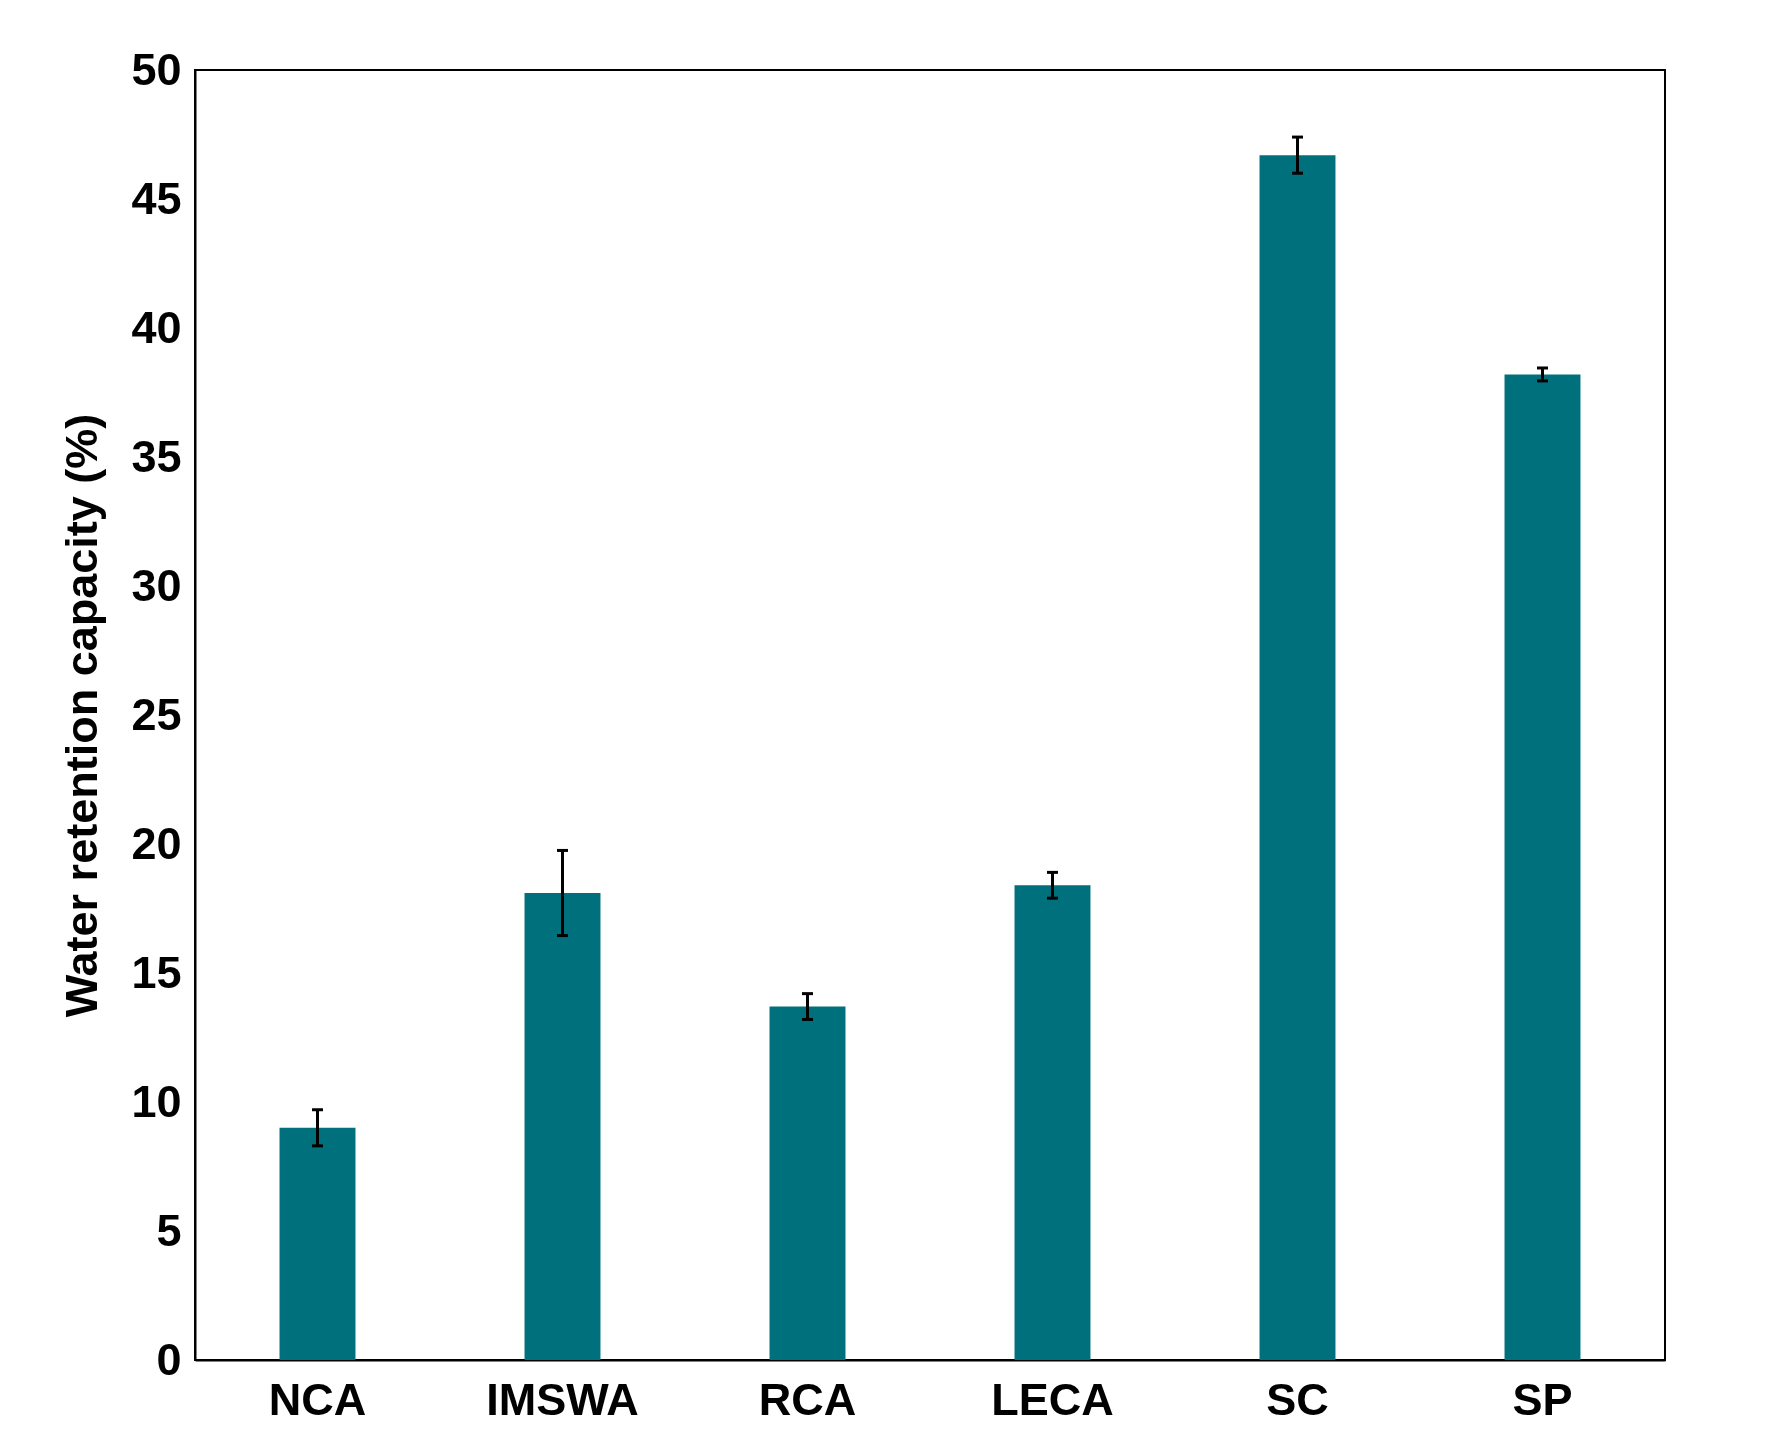 The image size is (1775, 1448). What do you see at coordinates (317, 1399) in the screenshot?
I see `x-tick-label: NCA` at bounding box center [317, 1399].